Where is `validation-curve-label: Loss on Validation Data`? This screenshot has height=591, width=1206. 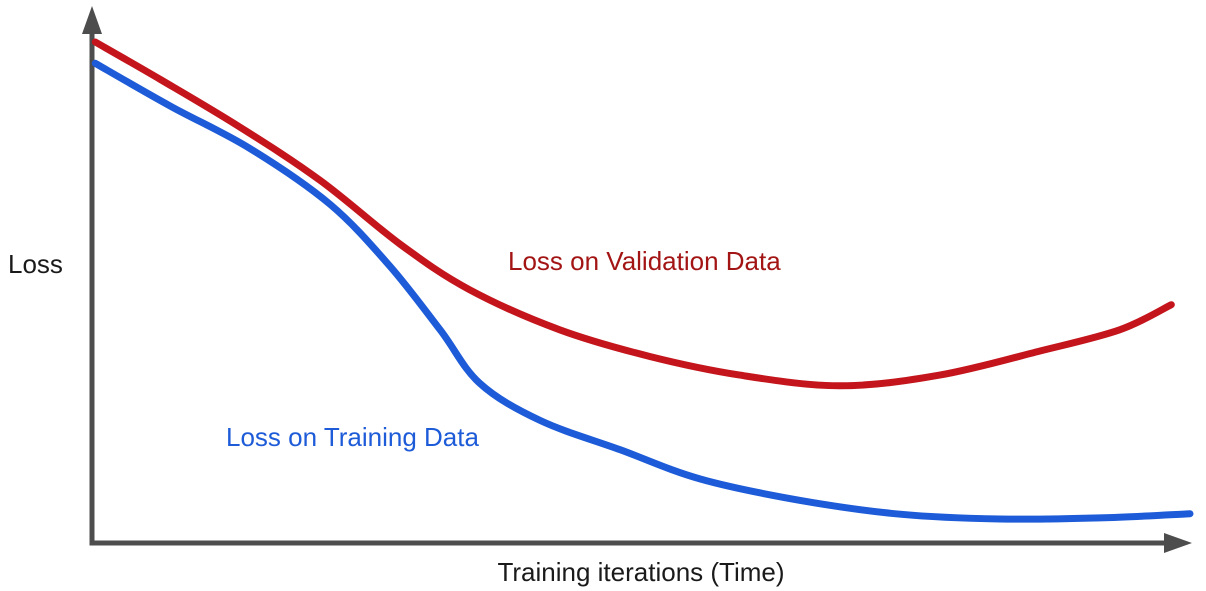
validation-curve-label: Loss on Validation Data is located at coordinates (644, 261).